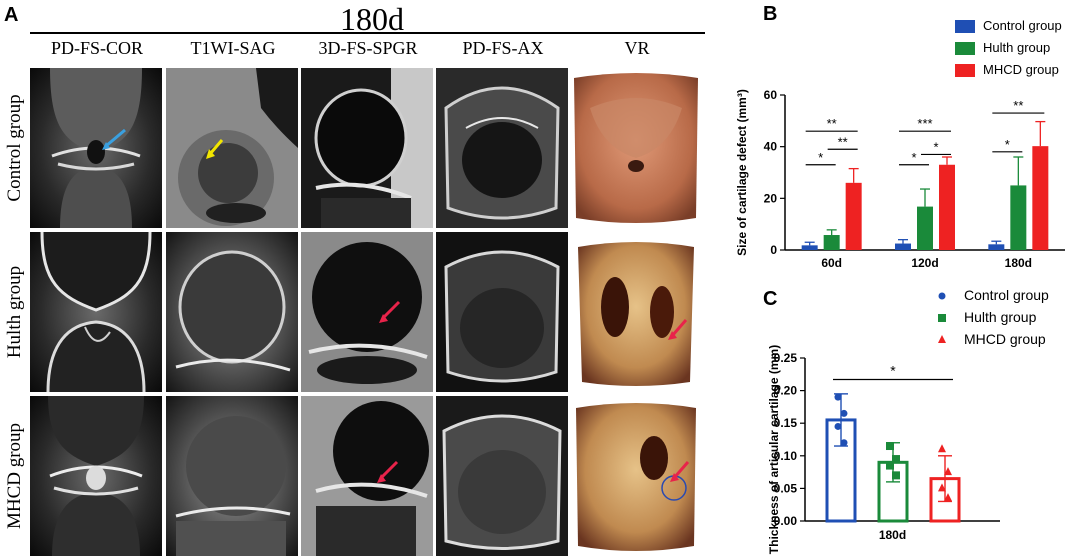 The width and height of the screenshot is (1072, 558). What do you see at coordinates (232, 476) in the screenshot?
I see `mri-mhcd-t1wi-sag` at bounding box center [232, 476].